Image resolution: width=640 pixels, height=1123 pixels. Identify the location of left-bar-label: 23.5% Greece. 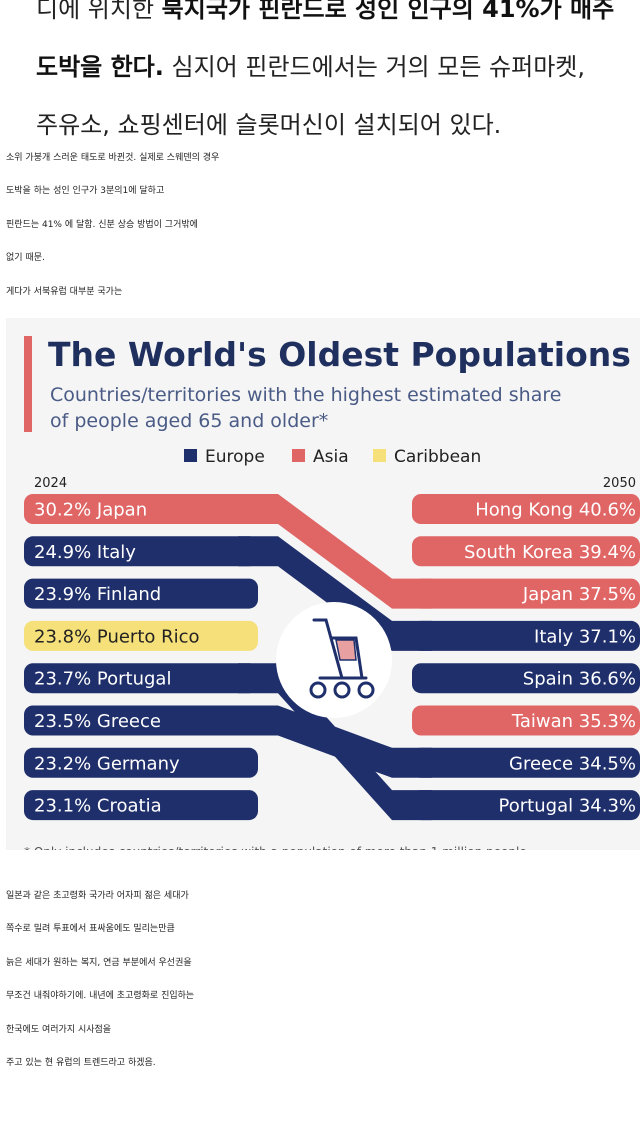
(97, 721).